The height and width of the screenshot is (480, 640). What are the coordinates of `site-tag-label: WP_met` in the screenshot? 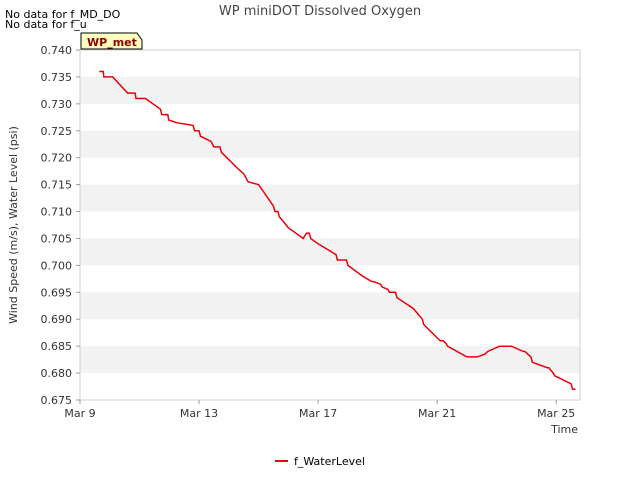 It's located at (112, 42).